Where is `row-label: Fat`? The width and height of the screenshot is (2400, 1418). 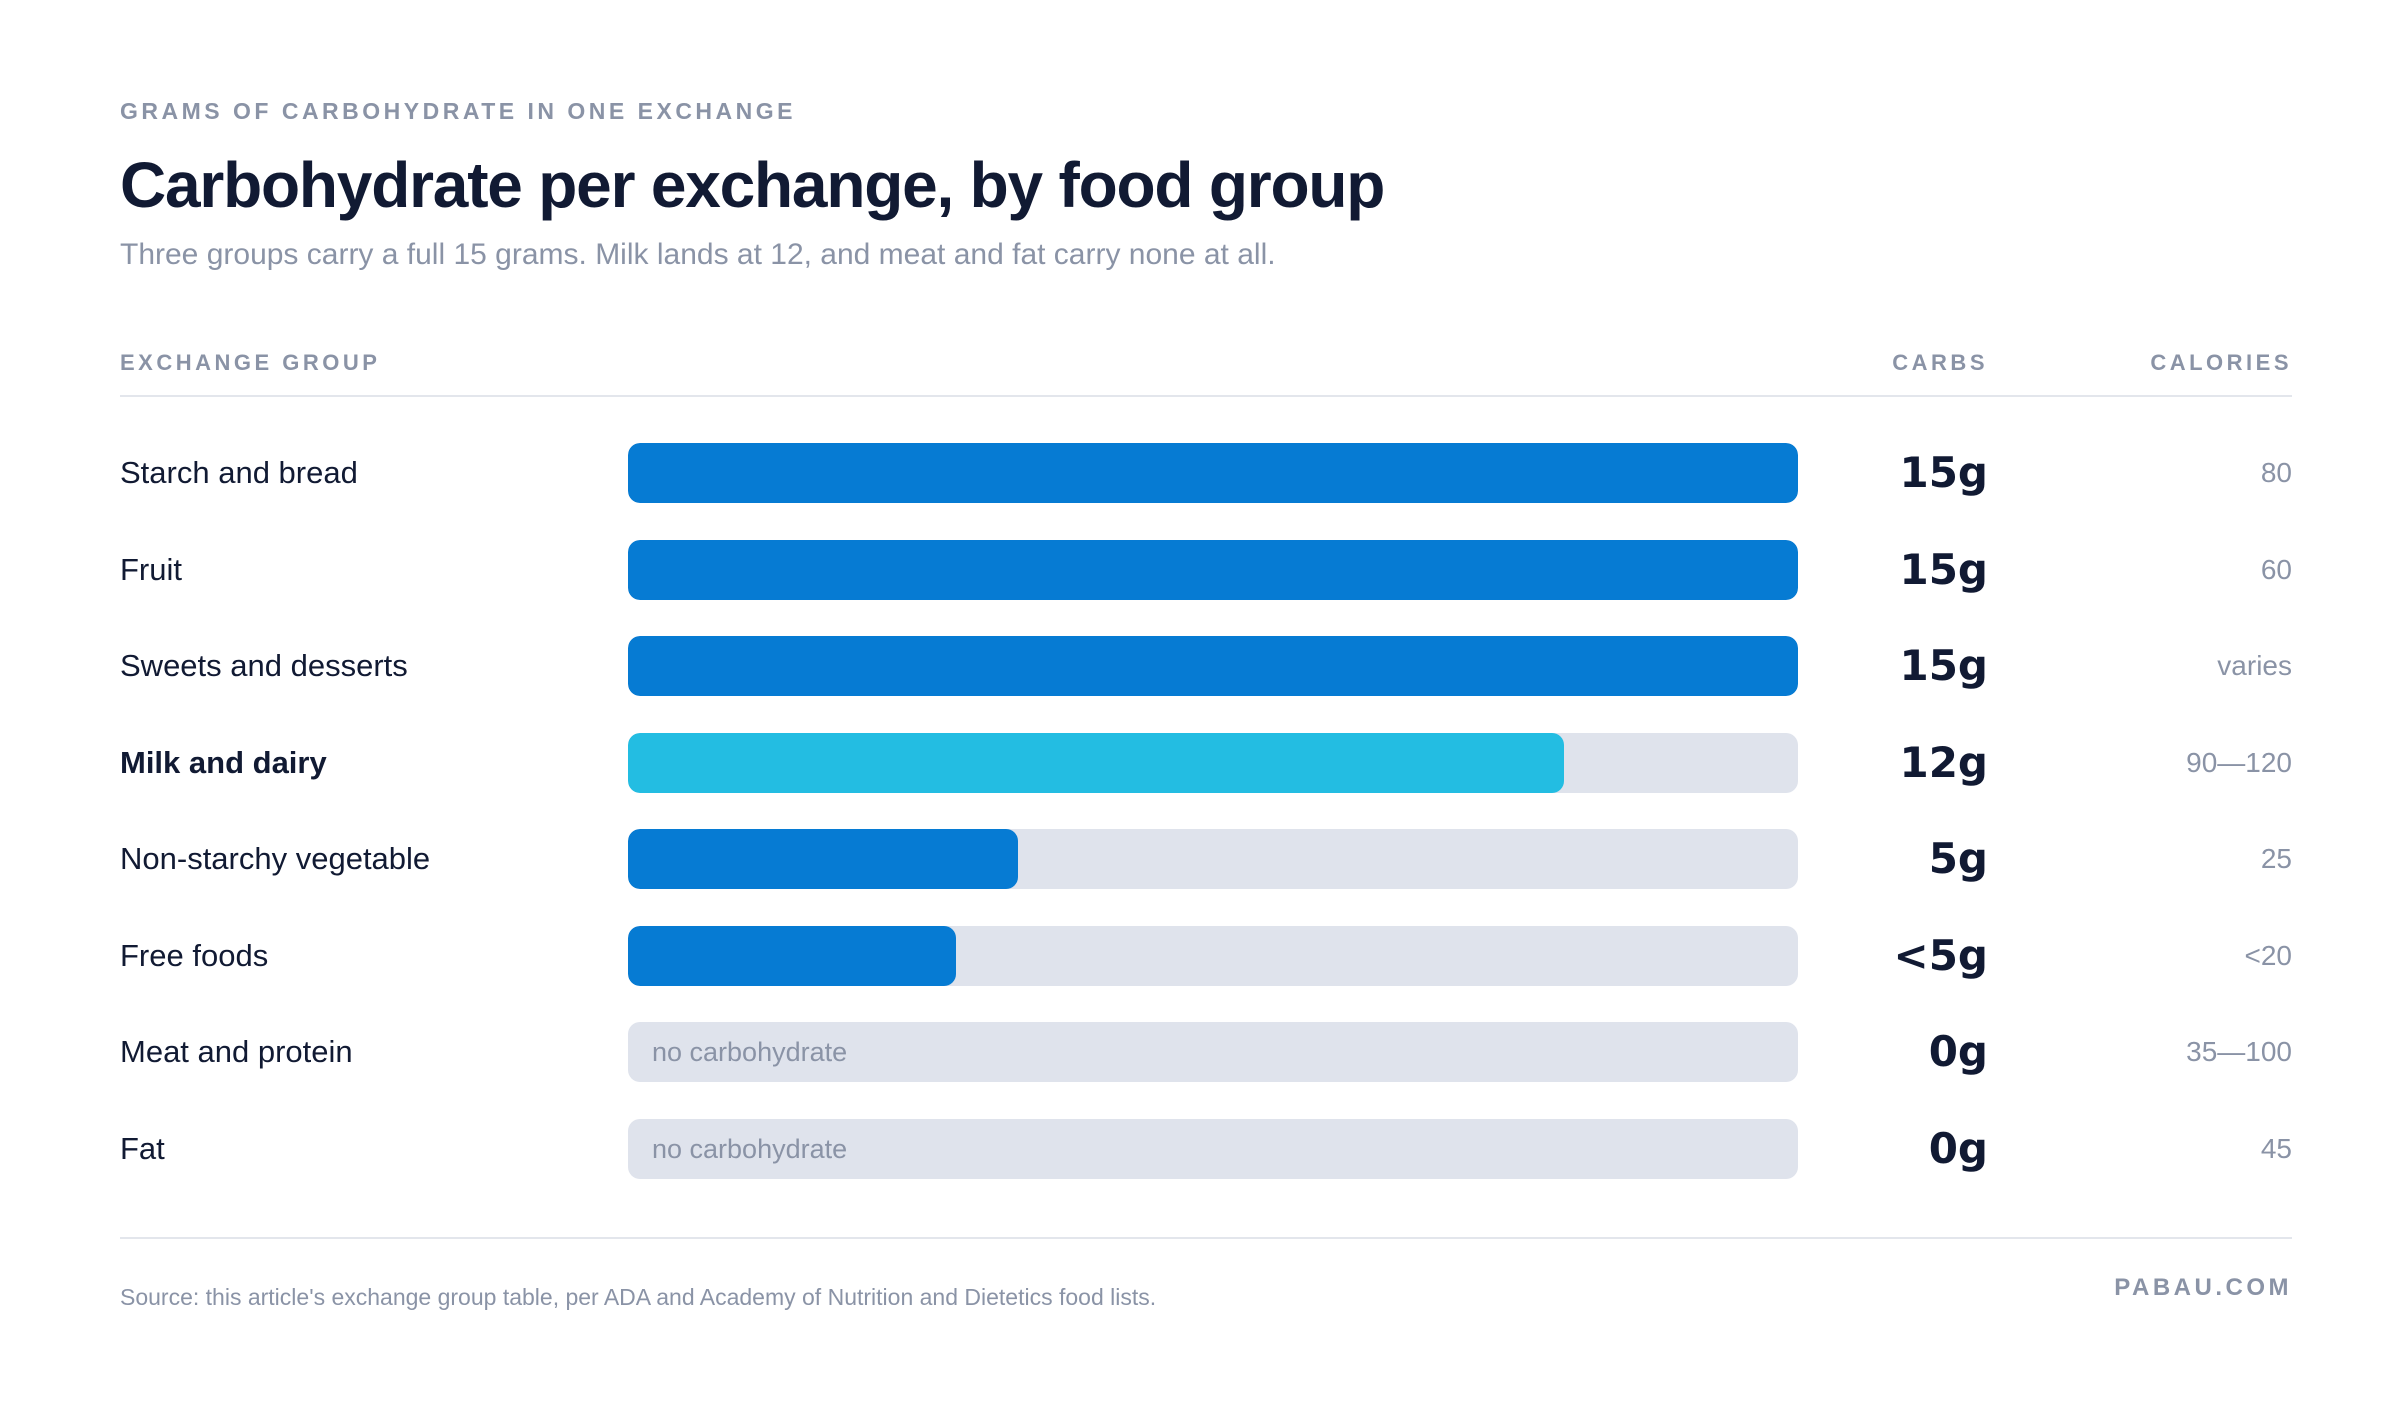 row-label: Fat is located at coordinates (142, 1148).